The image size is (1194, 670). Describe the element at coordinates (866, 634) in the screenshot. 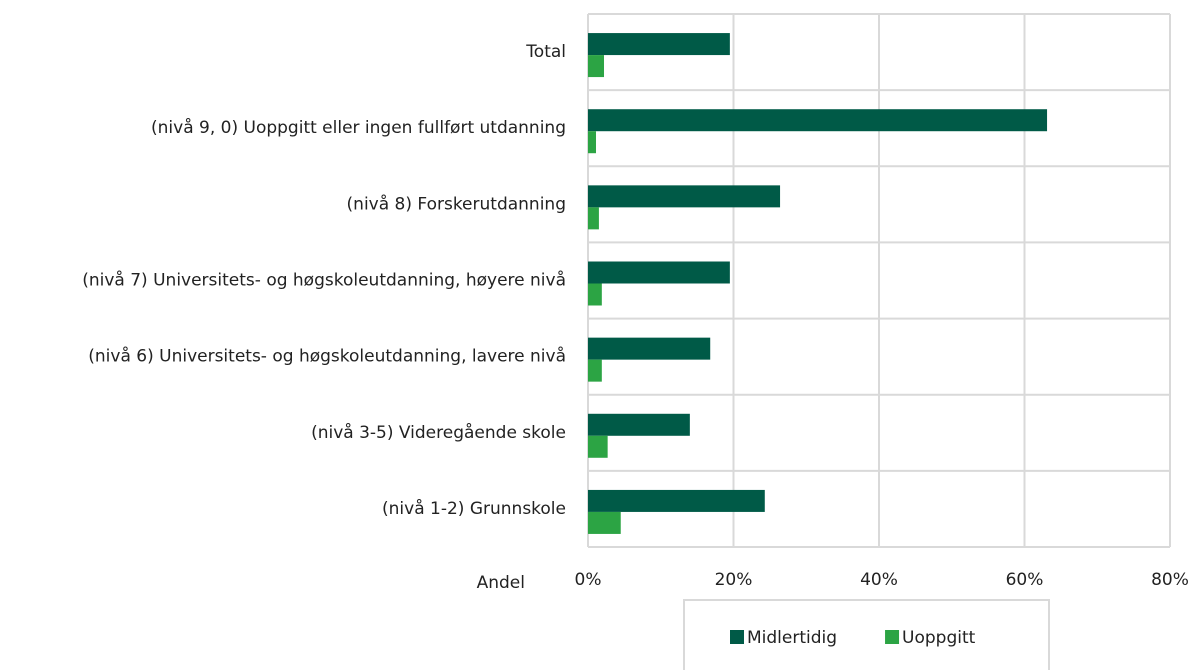

I see `legend-box` at that location.